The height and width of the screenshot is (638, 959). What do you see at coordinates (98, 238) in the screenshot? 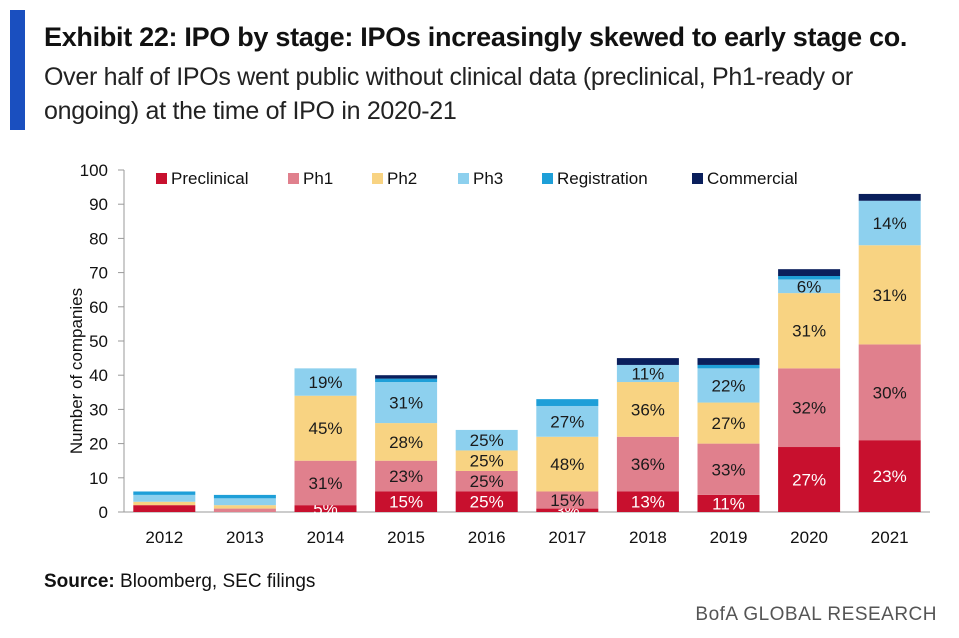
I see `y-tick-label: 80` at bounding box center [98, 238].